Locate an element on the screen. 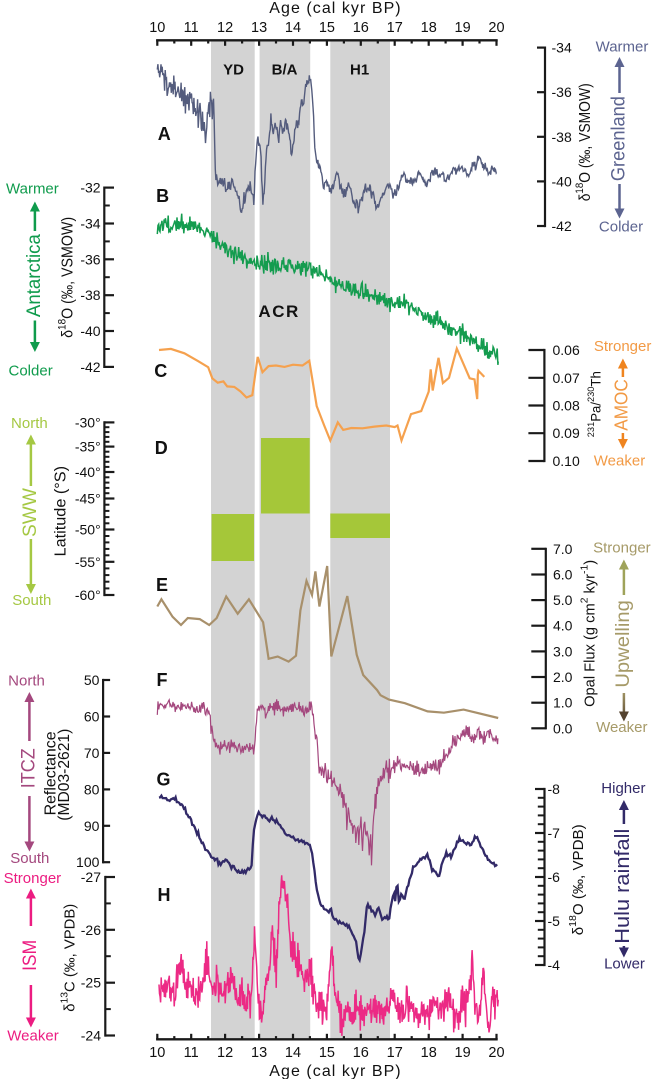 The height and width of the screenshot is (1079, 655). svg-text: B is located at coordinates (162, 196).